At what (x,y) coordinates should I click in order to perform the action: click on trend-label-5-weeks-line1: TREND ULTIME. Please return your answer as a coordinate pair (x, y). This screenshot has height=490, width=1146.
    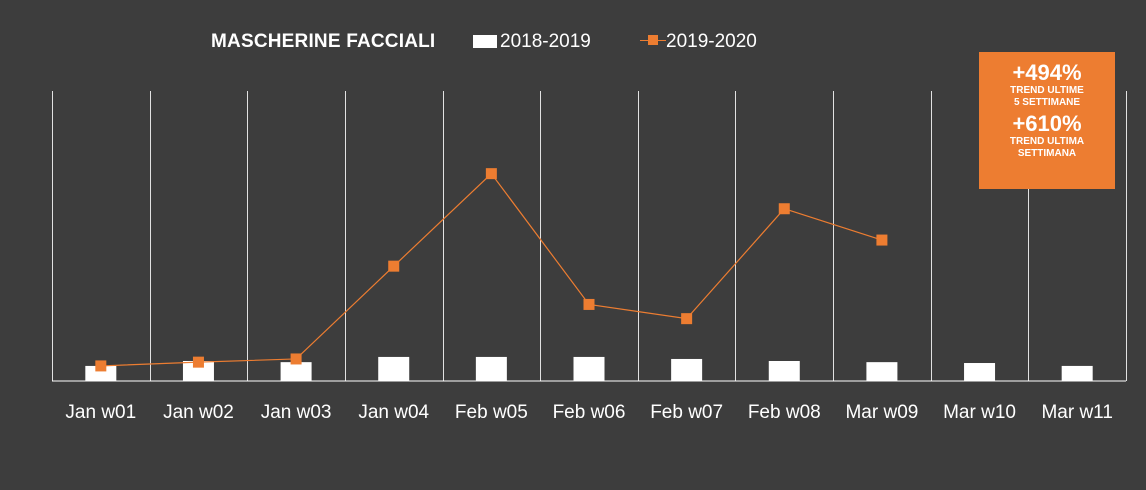
    Looking at the image, I should click on (1047, 90).